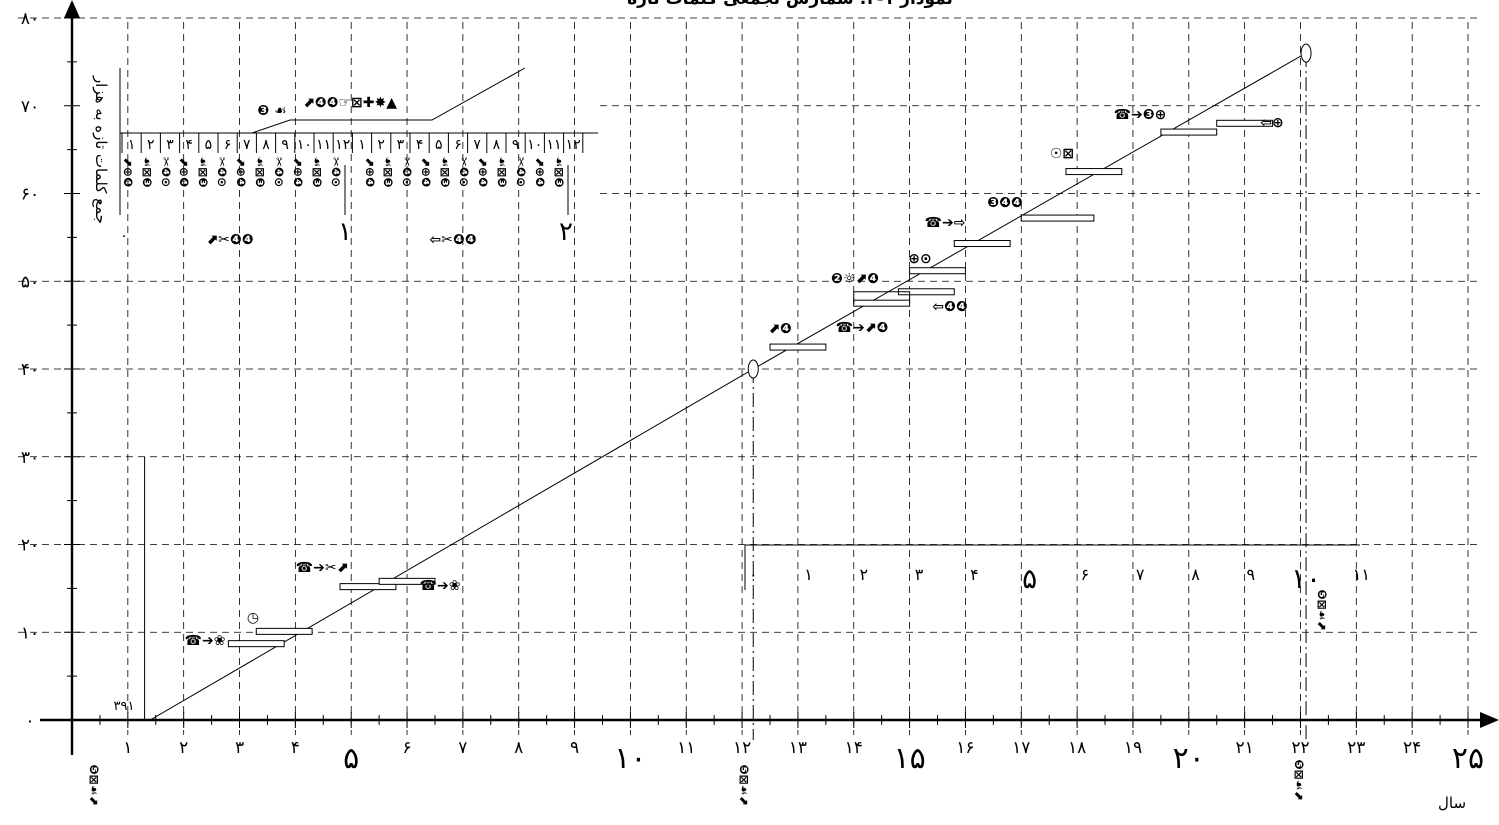  Describe the element at coordinates (1195, 574) in the screenshot. I see `lower-inset-label: ۸` at that location.